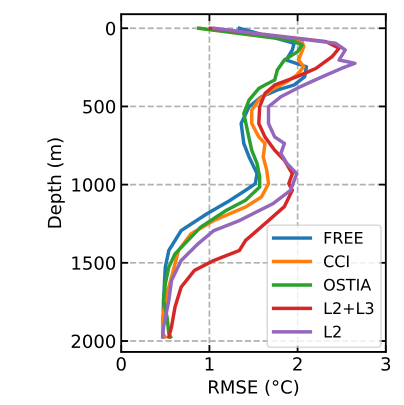  I want to click on y-tick-label: 1000, so click(94, 185).